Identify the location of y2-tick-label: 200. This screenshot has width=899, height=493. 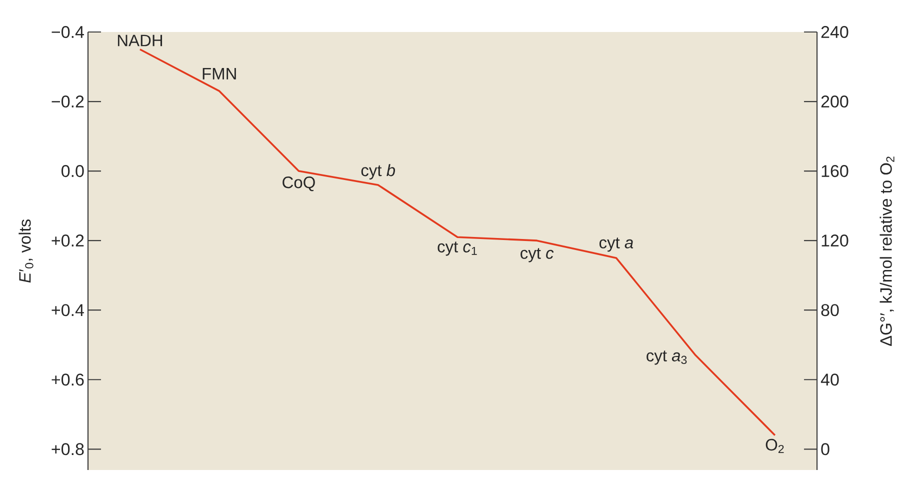
(834, 101).